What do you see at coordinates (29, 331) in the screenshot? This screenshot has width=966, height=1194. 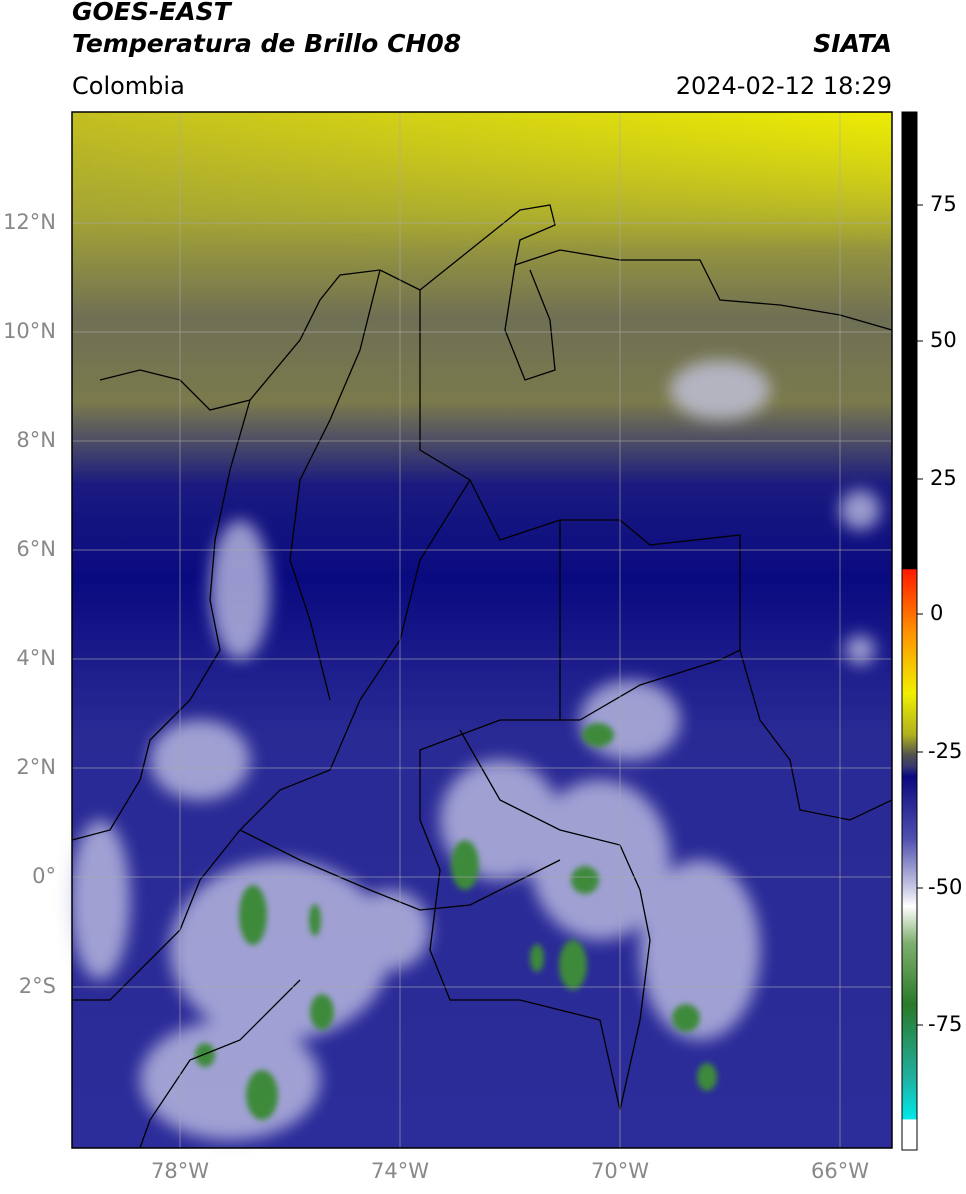 I see `lat-label: 10°N` at bounding box center [29, 331].